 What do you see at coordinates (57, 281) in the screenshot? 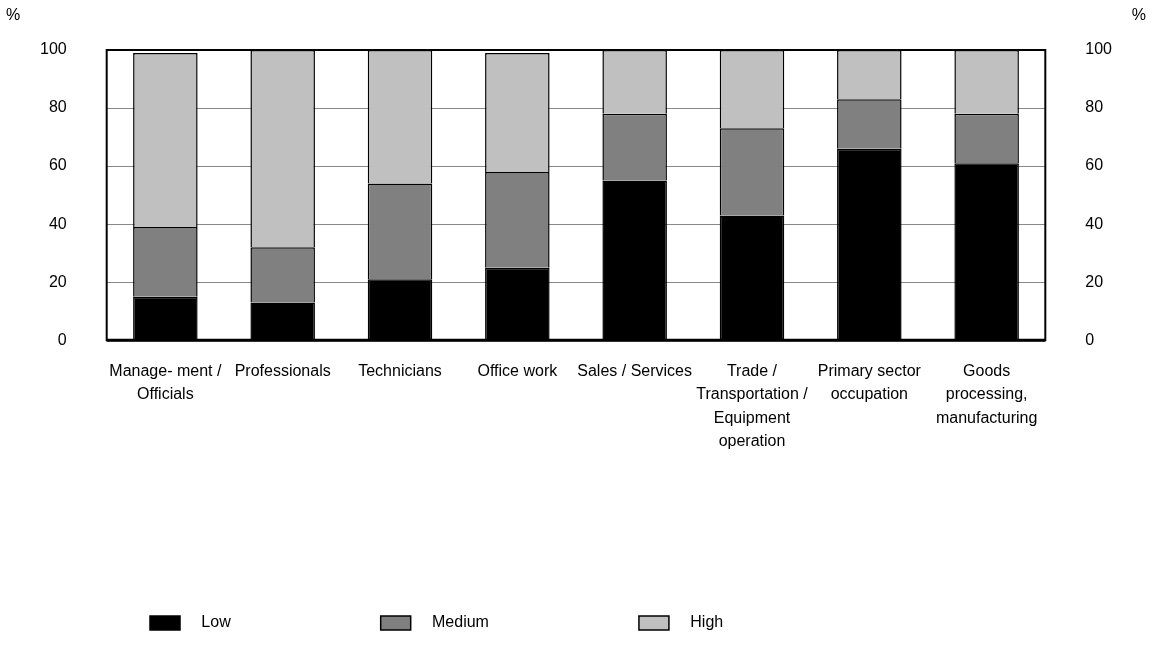
I see `y-tick-label: 20` at bounding box center [57, 281].